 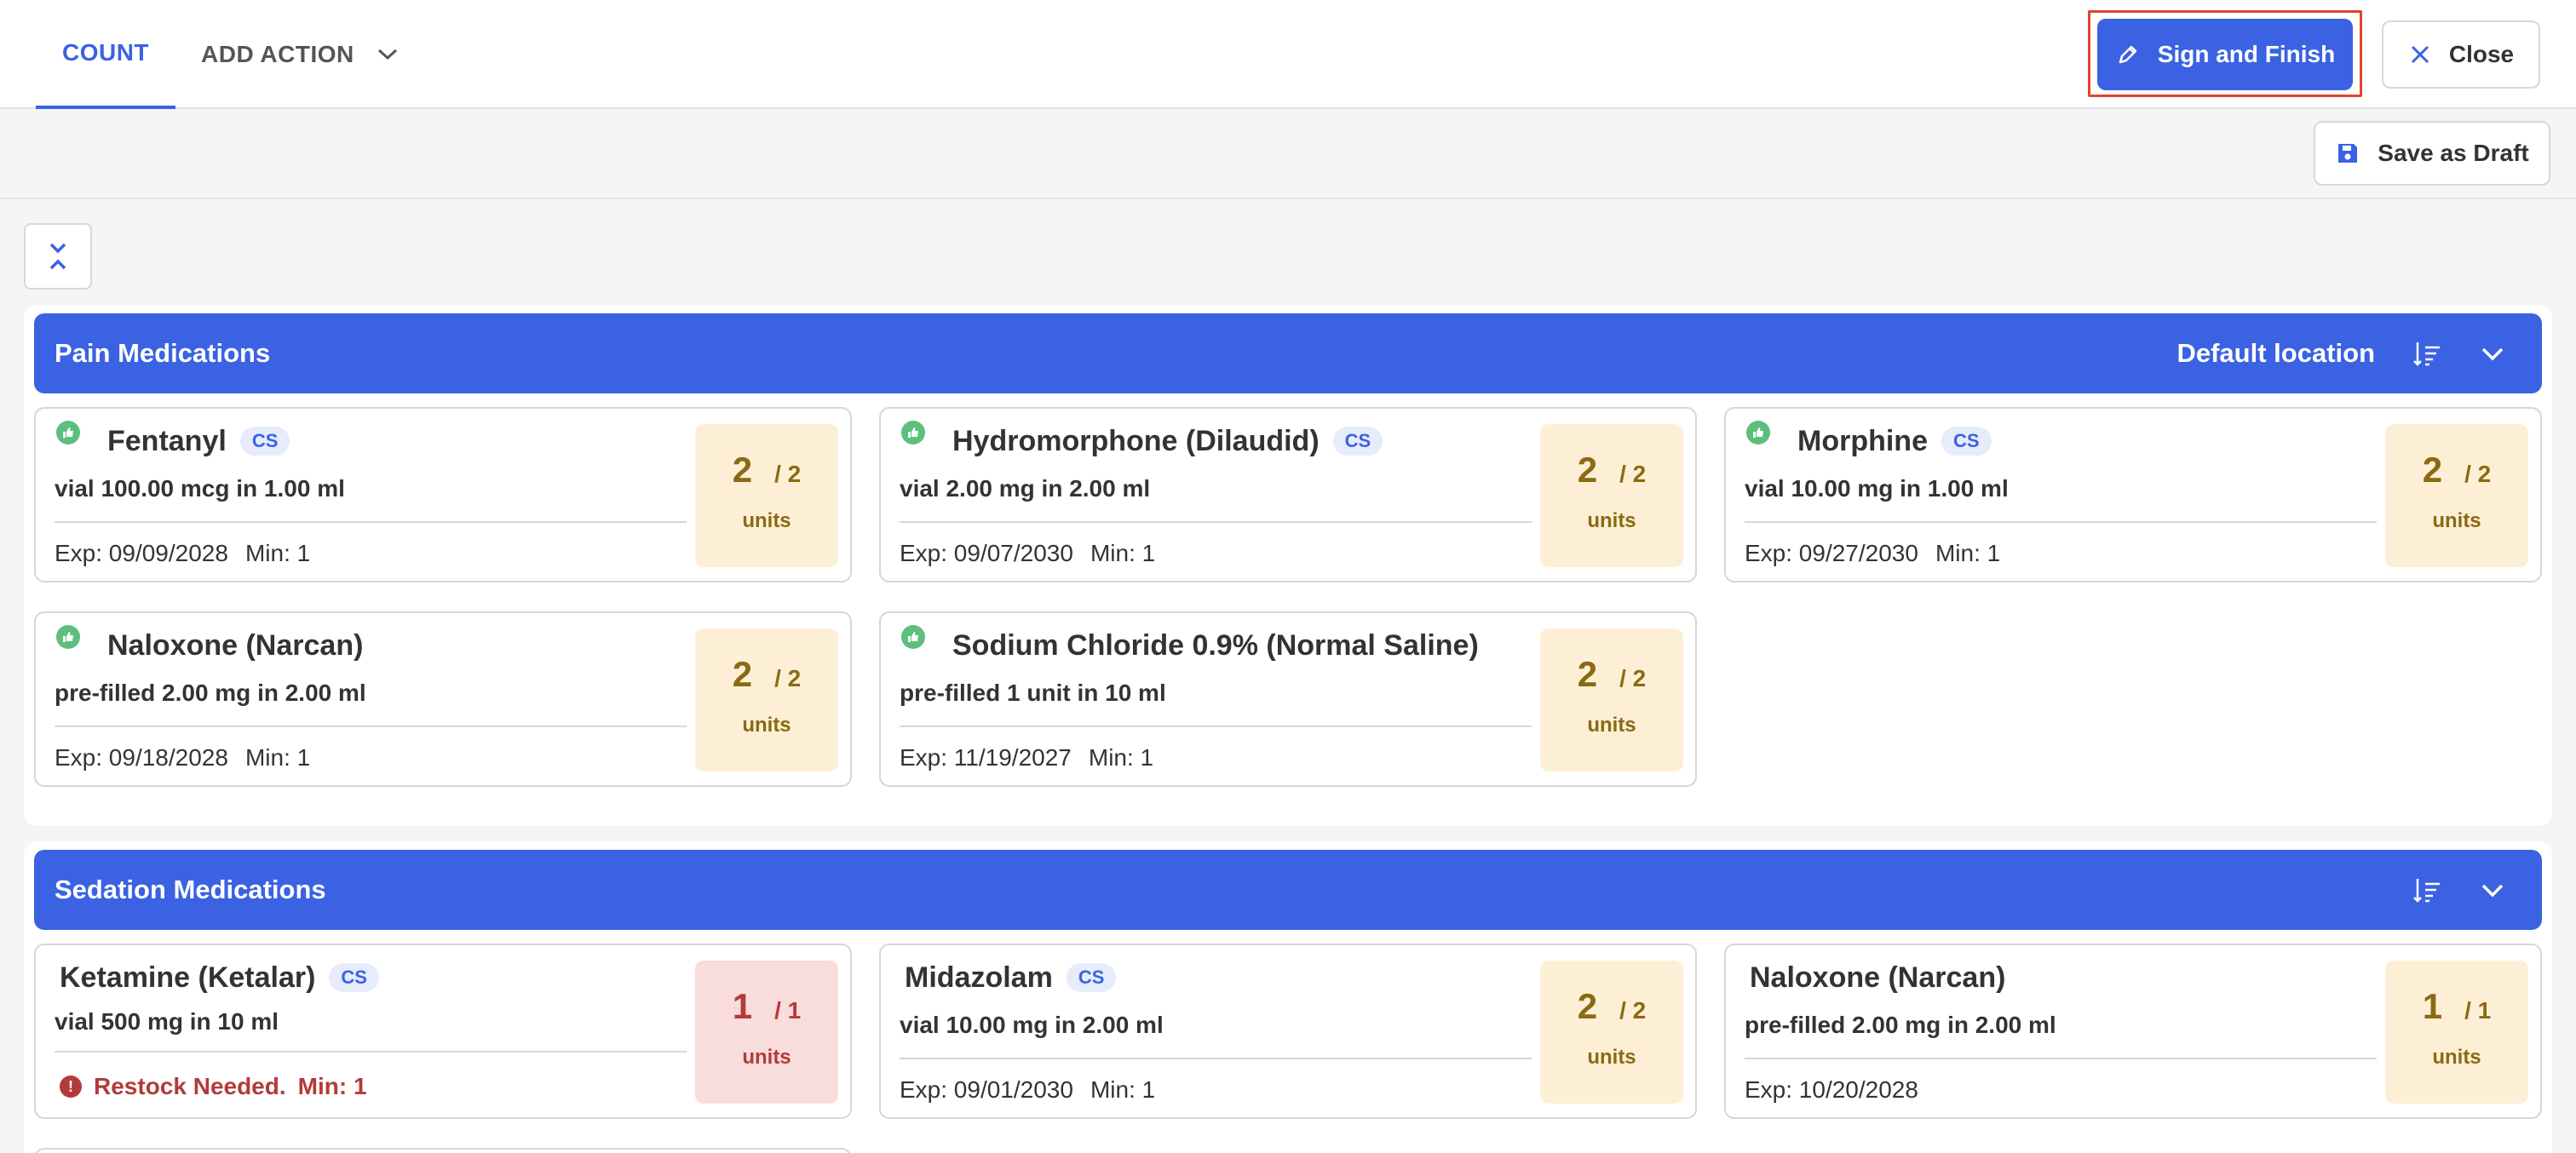 What do you see at coordinates (1288, 890) in the screenshot?
I see `sedation-medications-header: Sedation Medications` at bounding box center [1288, 890].